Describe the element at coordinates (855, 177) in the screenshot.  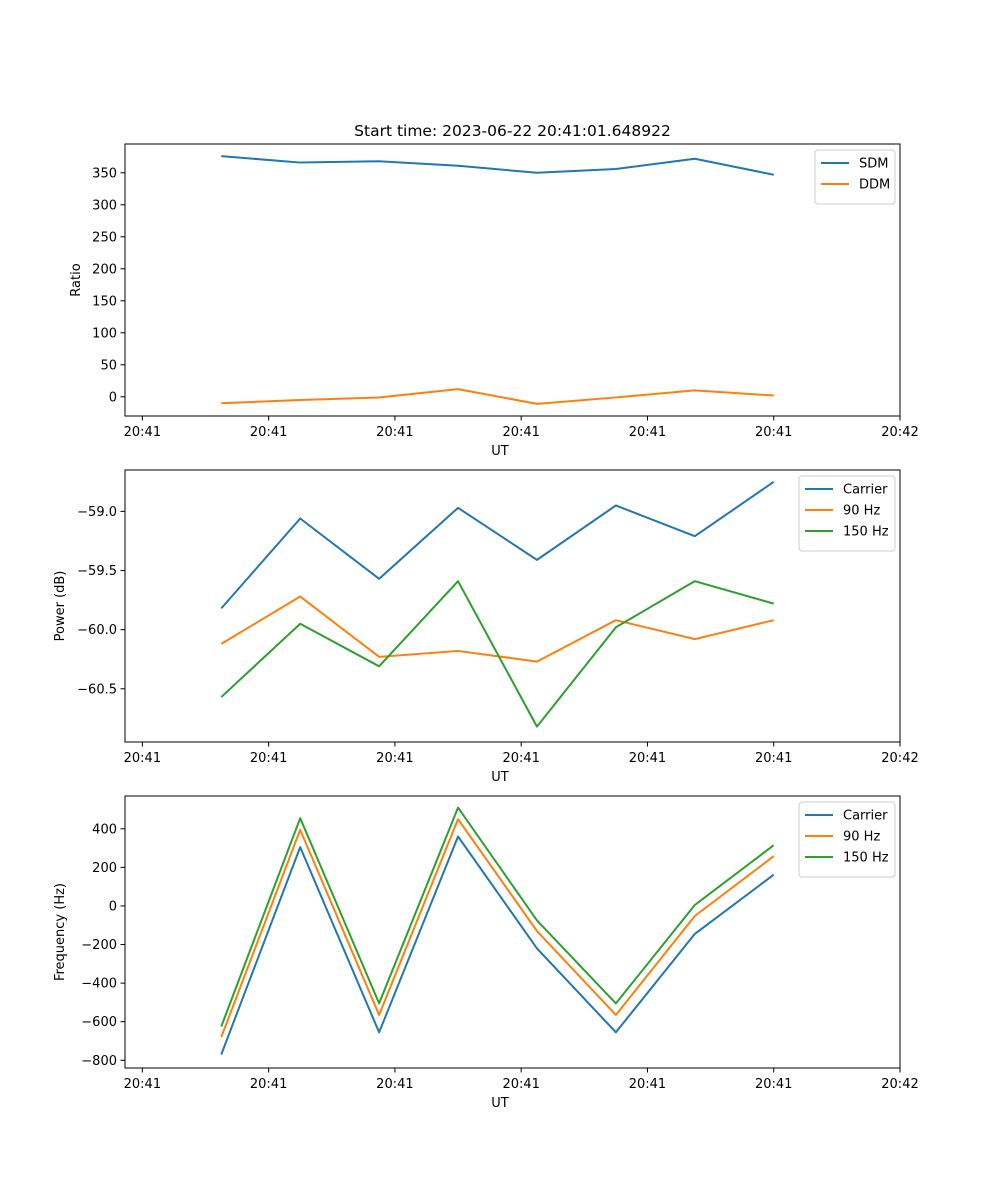
I see `legend: SDM DDM` at that location.